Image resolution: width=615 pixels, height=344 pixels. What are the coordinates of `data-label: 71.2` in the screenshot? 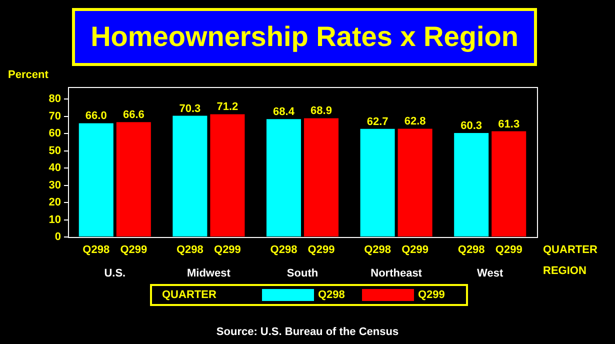 It's located at (227, 107).